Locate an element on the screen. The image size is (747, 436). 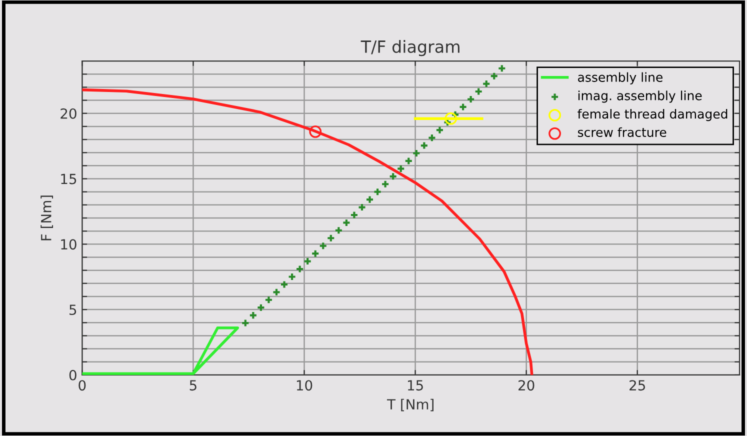
x-axis-title: T [Nm] is located at coordinates (410, 405).